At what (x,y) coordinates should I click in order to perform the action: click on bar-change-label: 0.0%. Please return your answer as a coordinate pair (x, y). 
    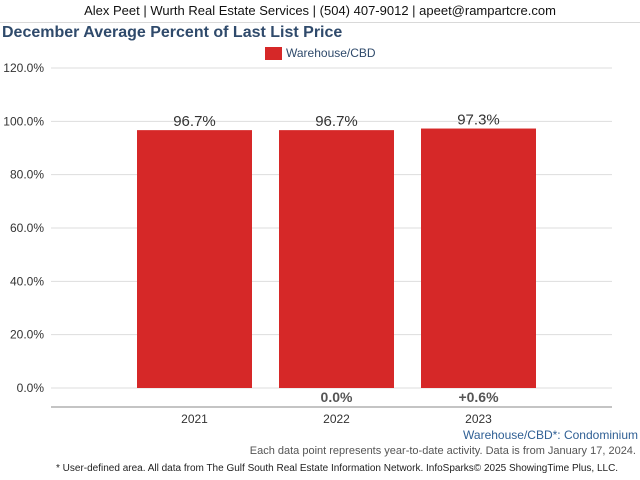
    Looking at the image, I should click on (337, 397).